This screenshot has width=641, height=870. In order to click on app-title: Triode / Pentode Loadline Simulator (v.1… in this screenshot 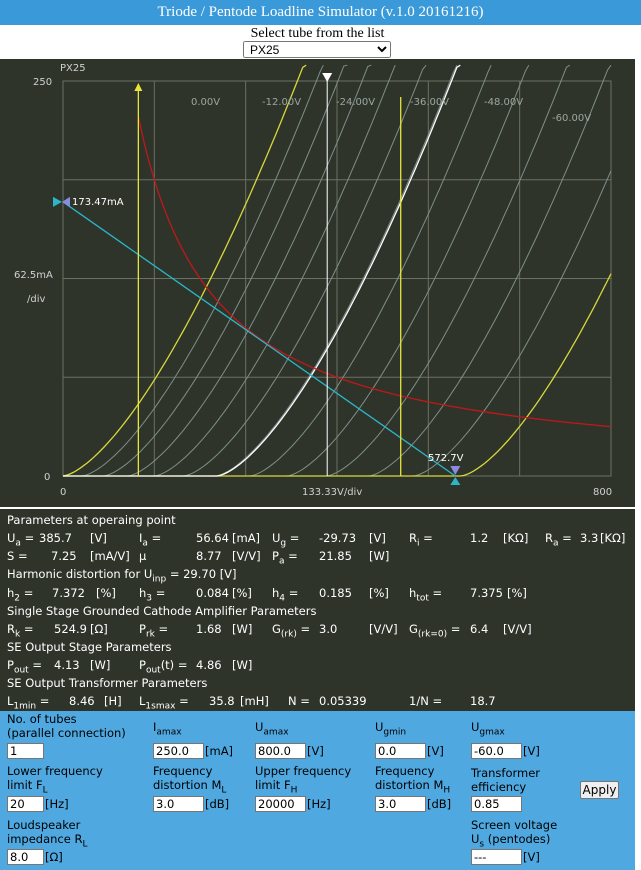, I will do `click(320, 12)`.